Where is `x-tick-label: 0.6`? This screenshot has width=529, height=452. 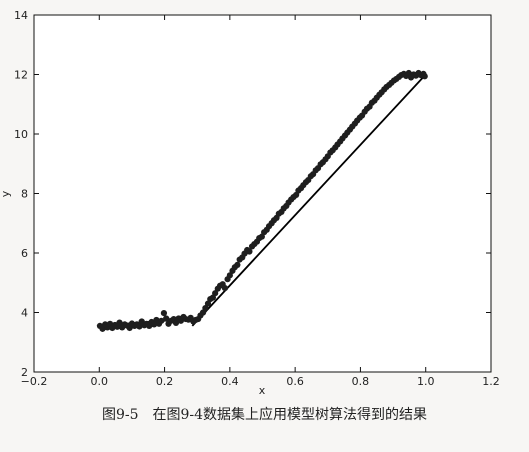 x-tick-label: 0.6 is located at coordinates (295, 381).